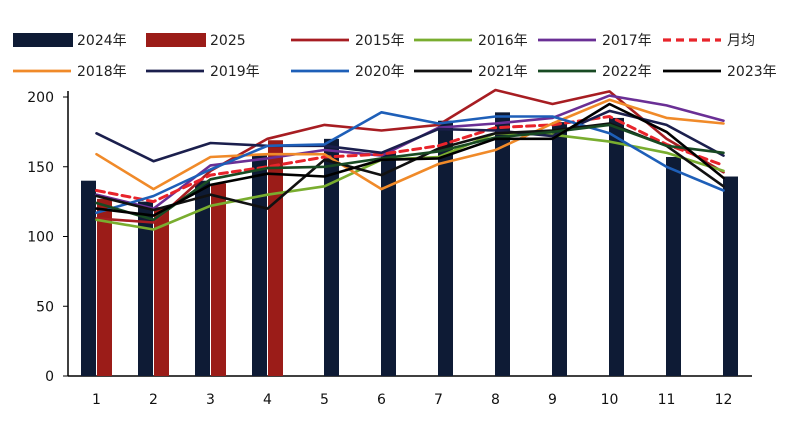  I want to click on legend-label: 2015年, so click(380, 41).